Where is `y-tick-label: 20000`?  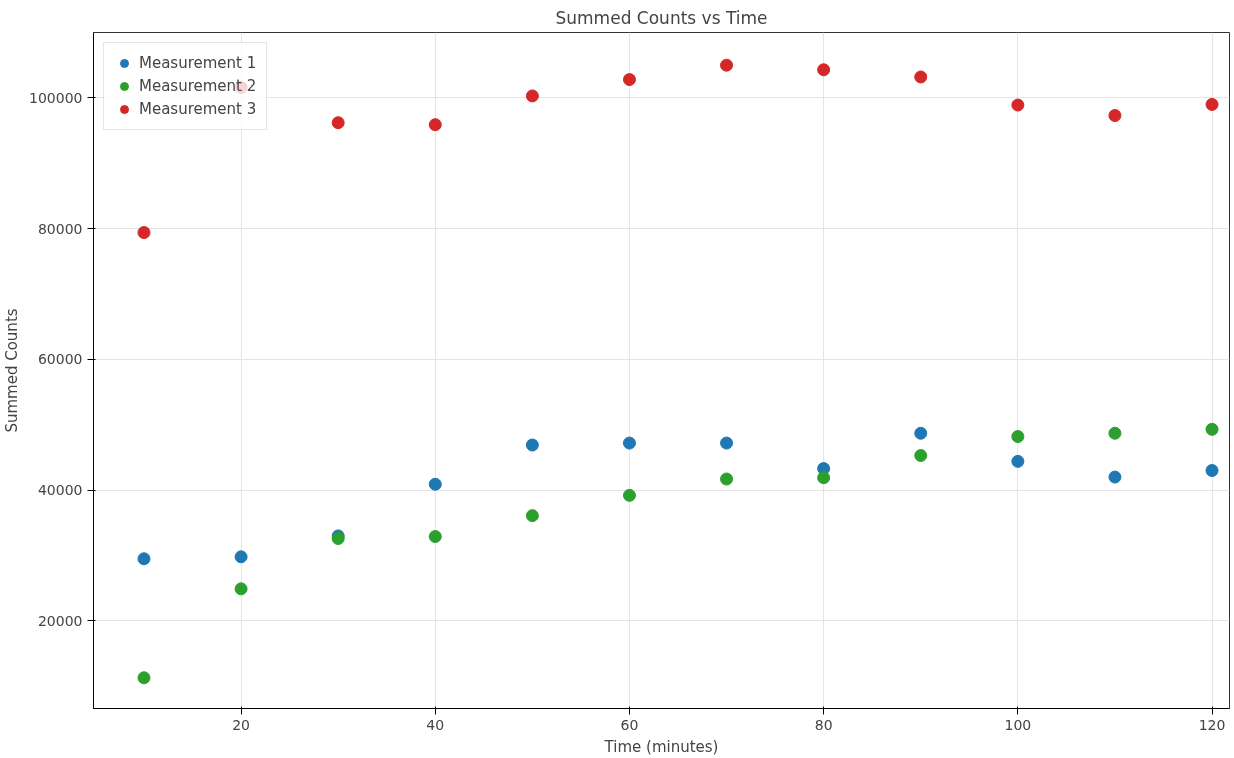
y-tick-label: 20000 is located at coordinates (60, 620).